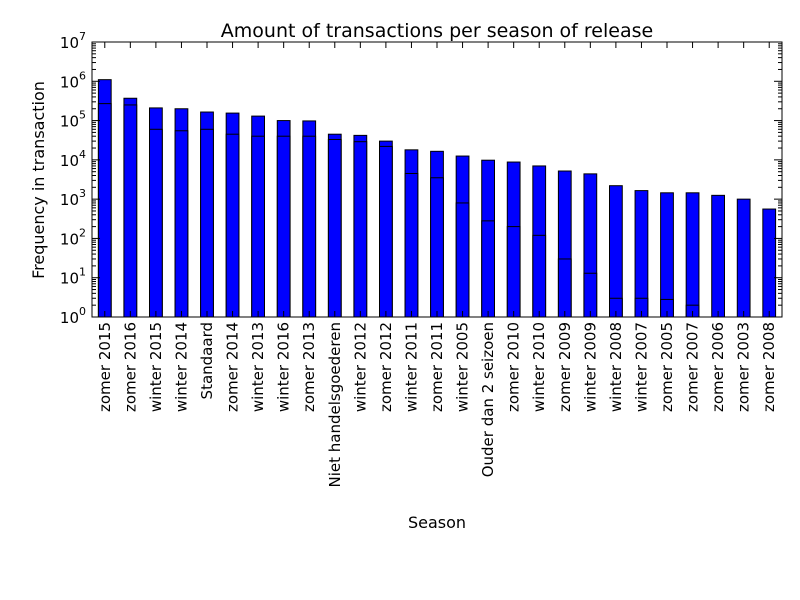 The width and height of the screenshot is (800, 600). I want to click on x-tick-label: zomer 2005, so click(667, 367).